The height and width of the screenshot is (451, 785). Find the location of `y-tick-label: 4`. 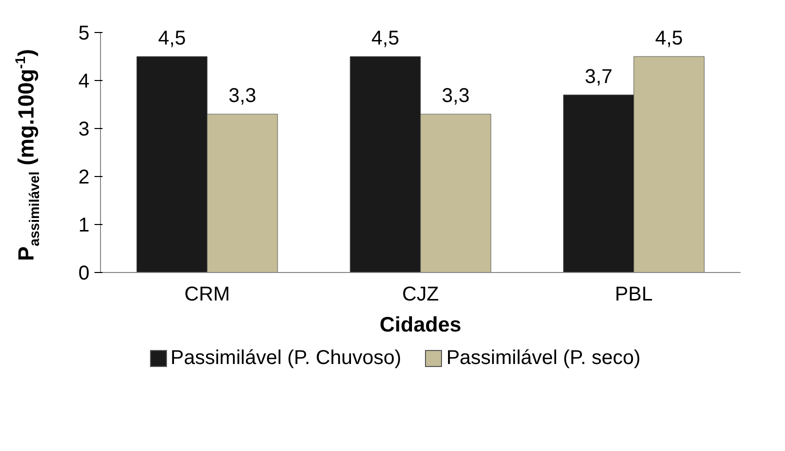

y-tick-label: 4 is located at coordinates (84, 81).